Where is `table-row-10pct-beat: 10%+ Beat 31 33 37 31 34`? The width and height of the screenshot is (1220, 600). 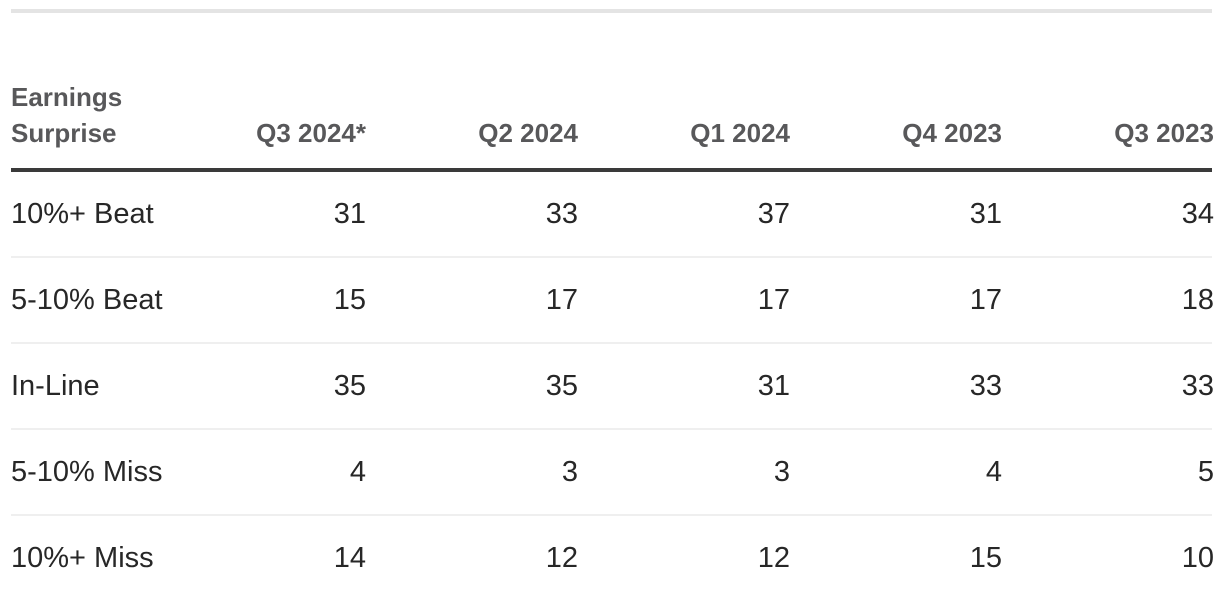
table-row-10pct-beat: 10%+ Beat 31 33 37 31 34 is located at coordinates (612, 215).